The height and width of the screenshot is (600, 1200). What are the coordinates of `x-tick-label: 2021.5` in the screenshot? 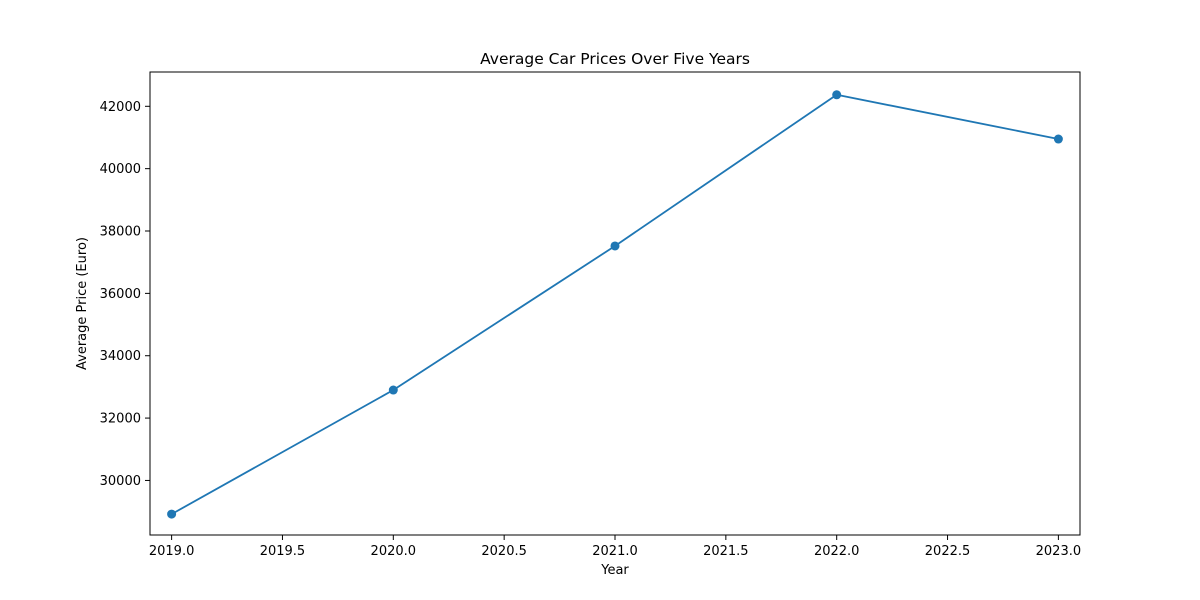 It's located at (726, 551).